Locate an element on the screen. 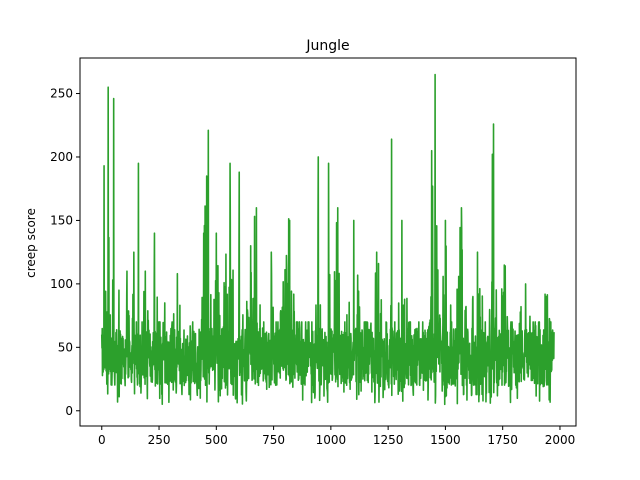 This screenshot has height=480, width=640. x-tick-label: 750 is located at coordinates (273, 440).